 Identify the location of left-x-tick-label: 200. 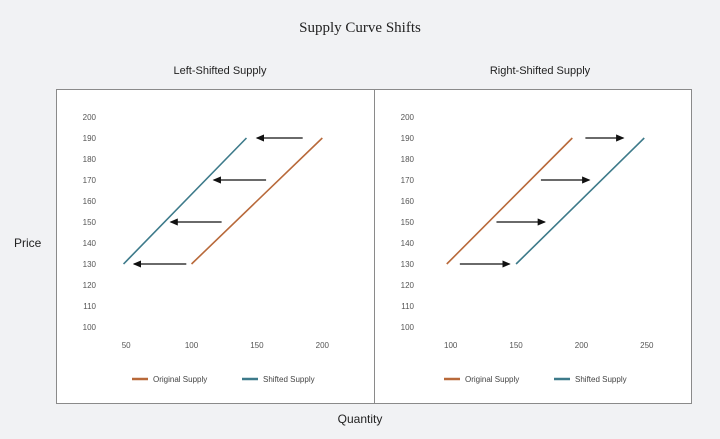
(323, 345).